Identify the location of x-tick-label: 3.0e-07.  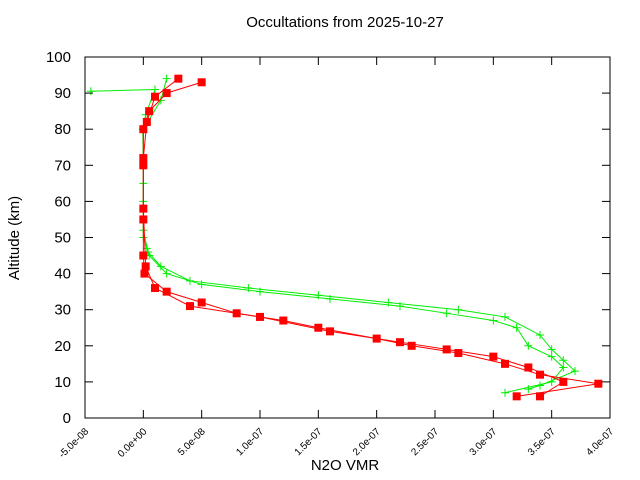
(484, 442).